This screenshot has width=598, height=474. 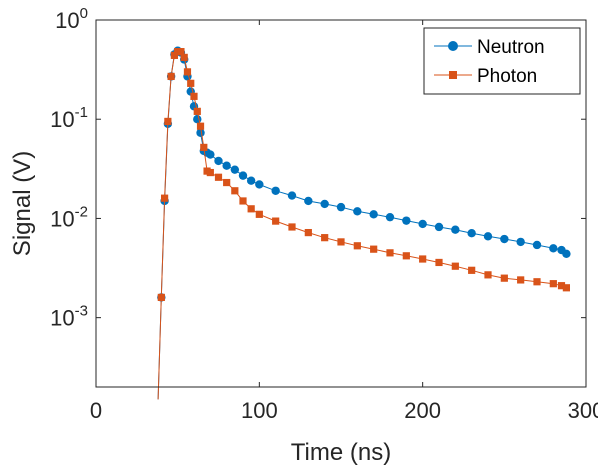 What do you see at coordinates (507, 76) in the screenshot?
I see `legend-label: Photon` at bounding box center [507, 76].